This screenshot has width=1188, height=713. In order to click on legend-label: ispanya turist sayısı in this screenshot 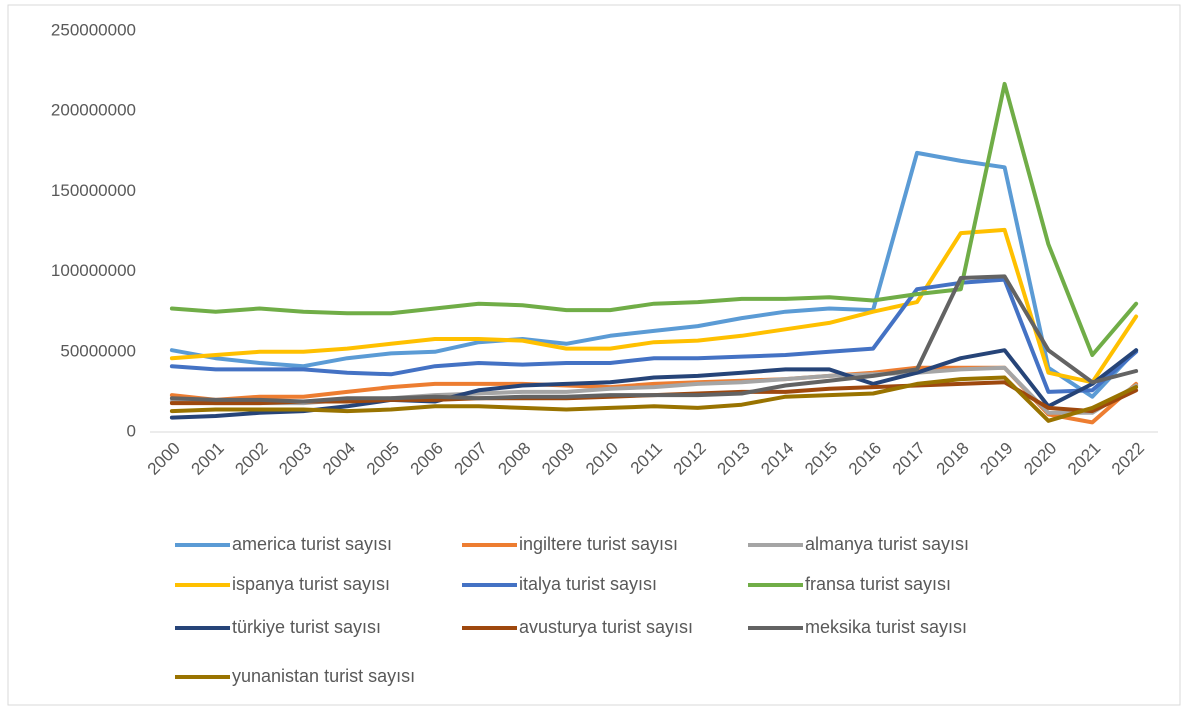, I will do `click(311, 584)`.